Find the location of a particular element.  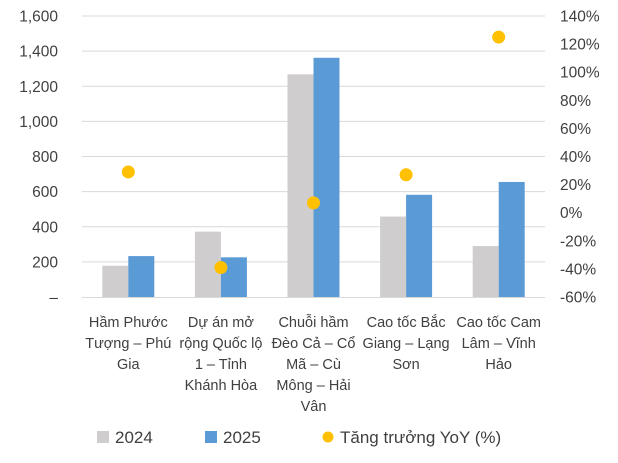

y-left-tick-label: 1,400 is located at coordinates (38, 52).